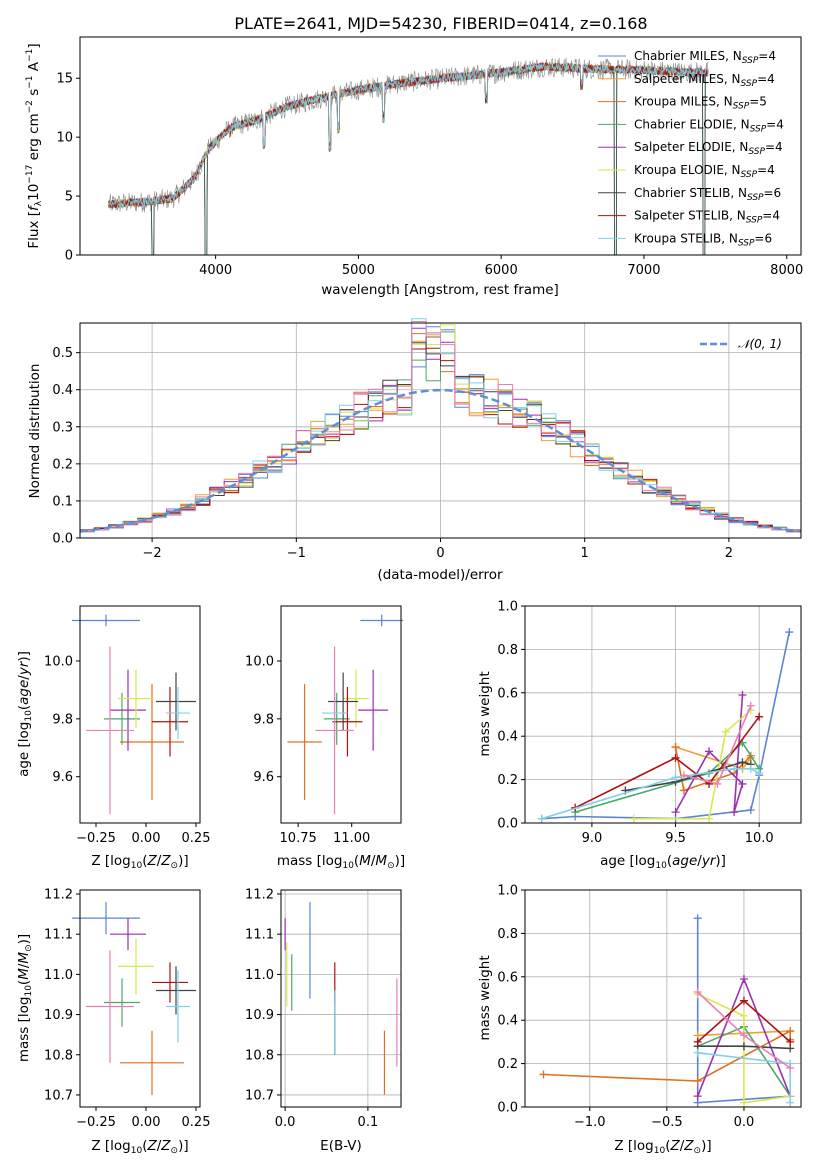  Describe the element at coordinates (62, 719) in the screenshot. I see `y-tick-label: 9.8` at that location.